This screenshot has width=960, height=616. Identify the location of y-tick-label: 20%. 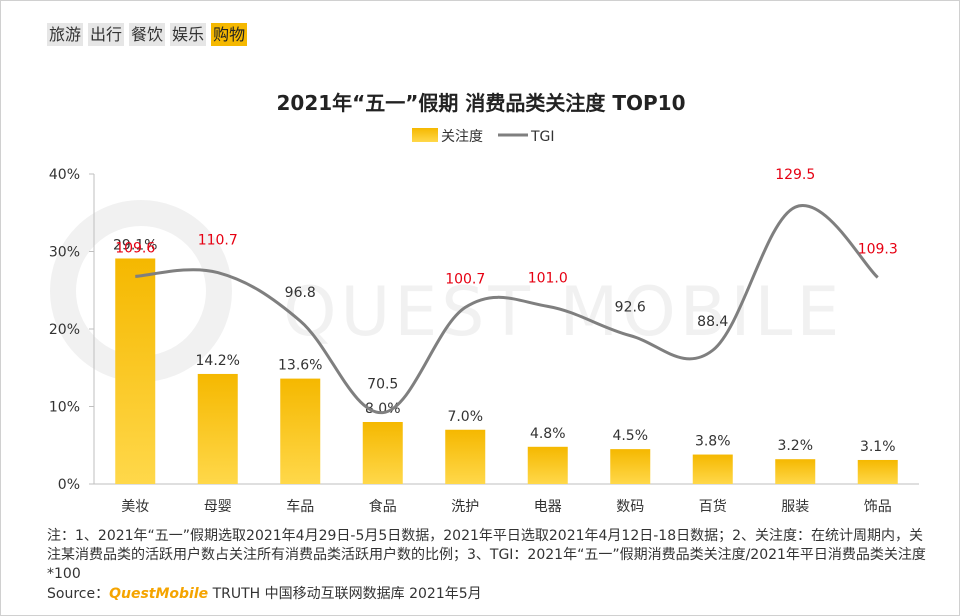
(64, 330).